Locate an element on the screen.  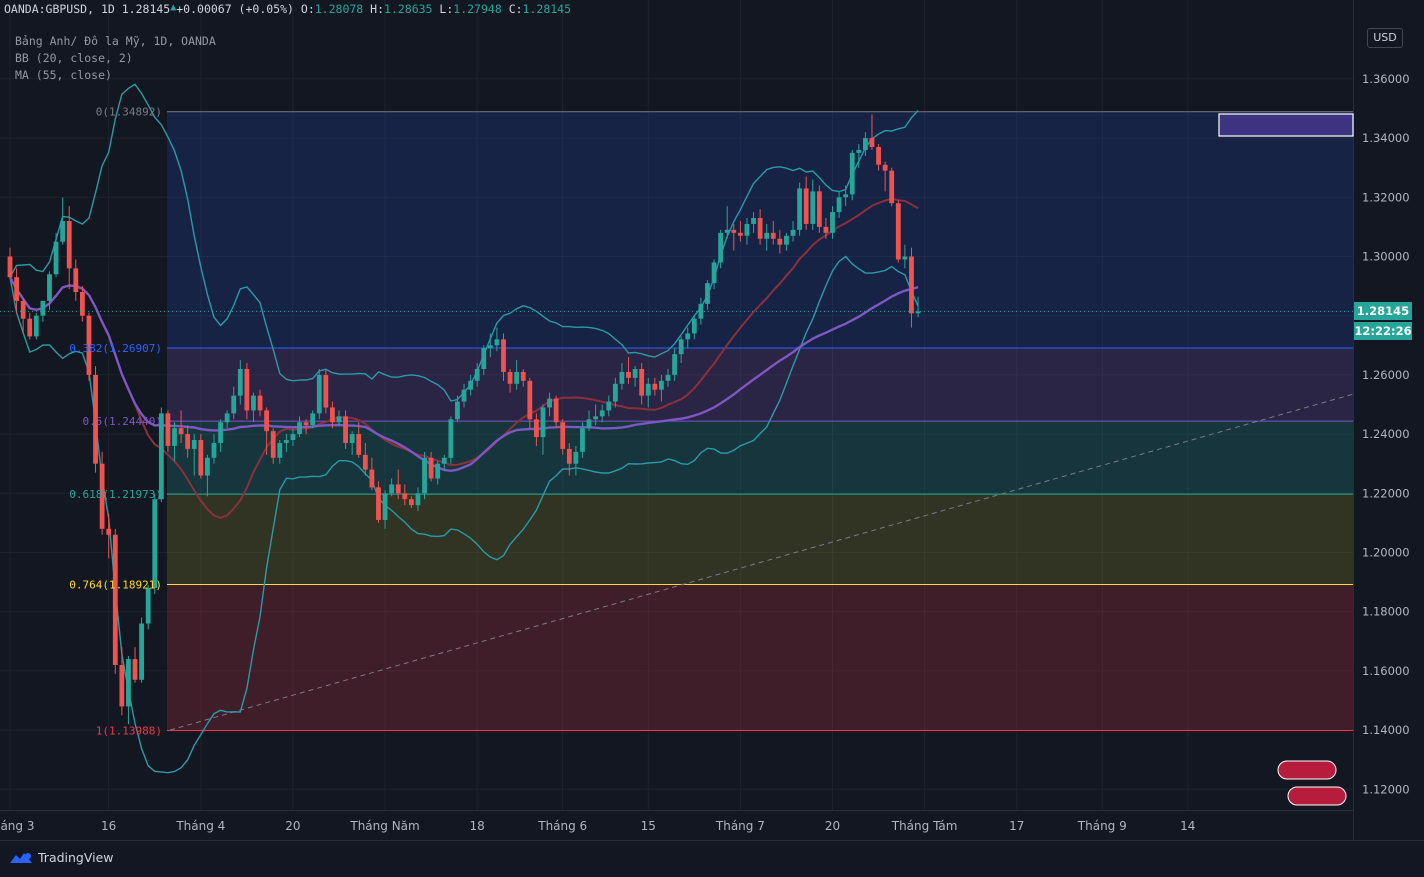
highlight-rectangle is located at coordinates (1286, 125).